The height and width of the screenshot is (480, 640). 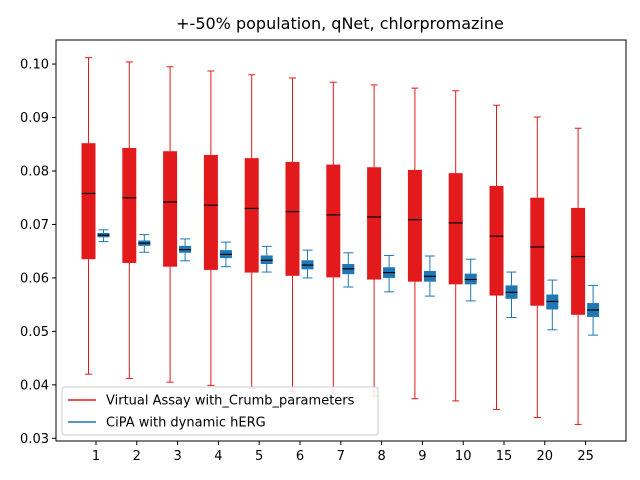 I want to click on legend-box, so click(x=220, y=411).